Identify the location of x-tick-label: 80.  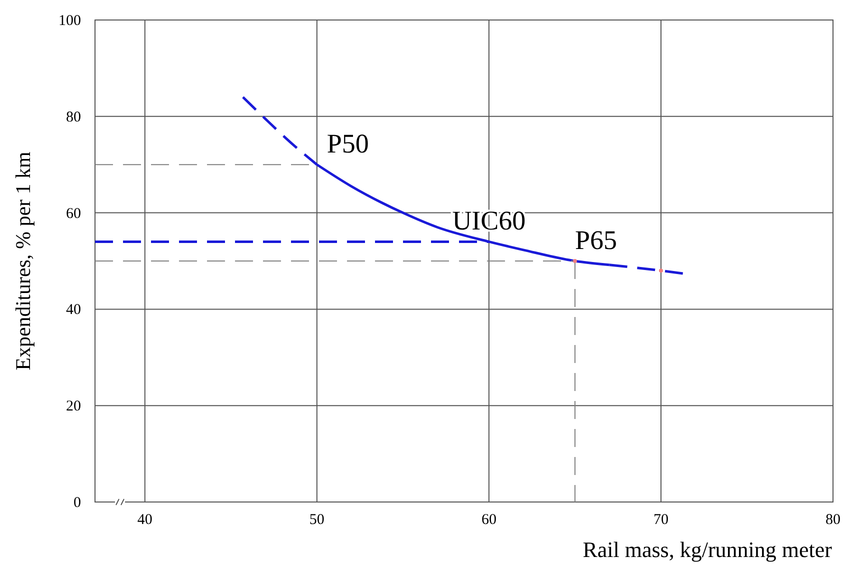
(833, 520).